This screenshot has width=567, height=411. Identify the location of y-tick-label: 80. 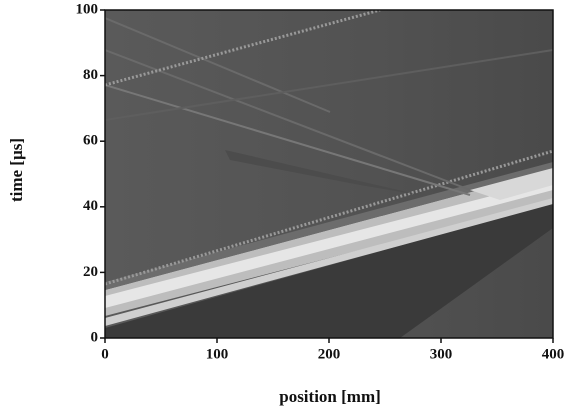
(90, 75).